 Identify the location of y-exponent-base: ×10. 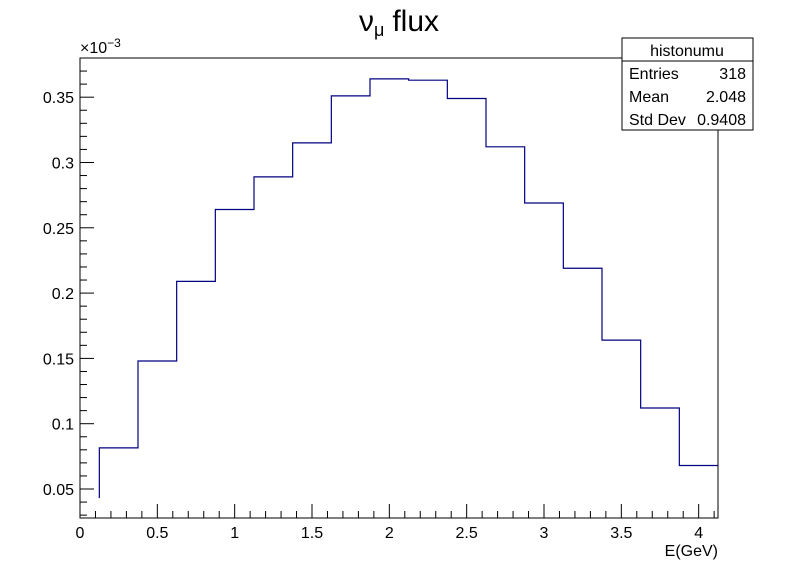
(93, 48).